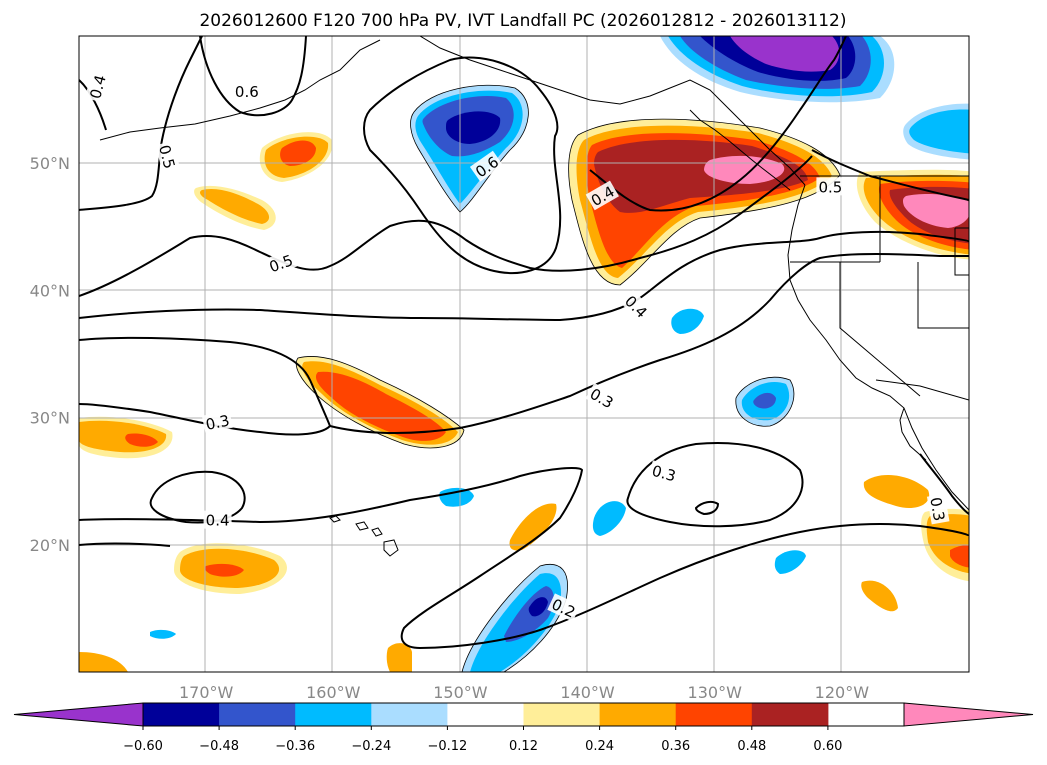 Image resolution: width=1047 pixels, height=765 pixels. I want to click on shade-e-pacific-4-cyan, so click(790, 562).